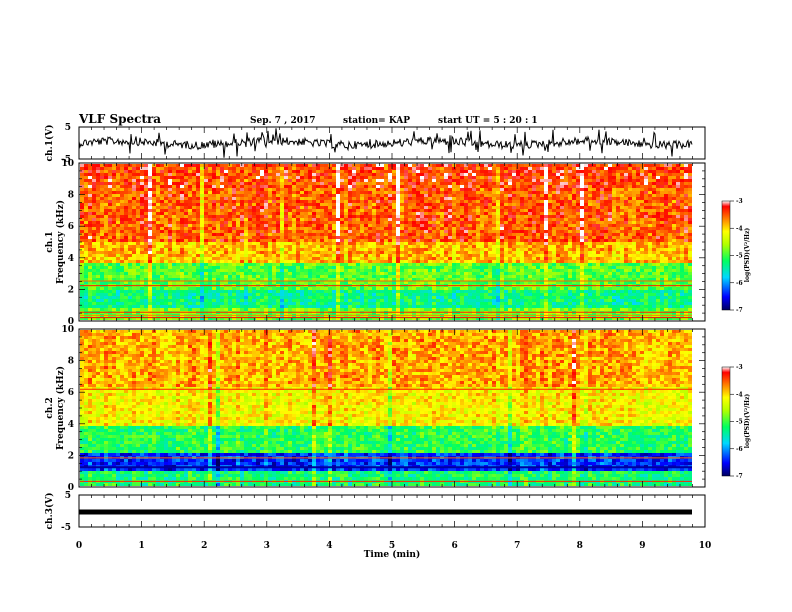 The width and height of the screenshot is (792, 612). I want to click on ch1-colorbar-label: log(PSD)(V²/Hz), so click(747, 255).